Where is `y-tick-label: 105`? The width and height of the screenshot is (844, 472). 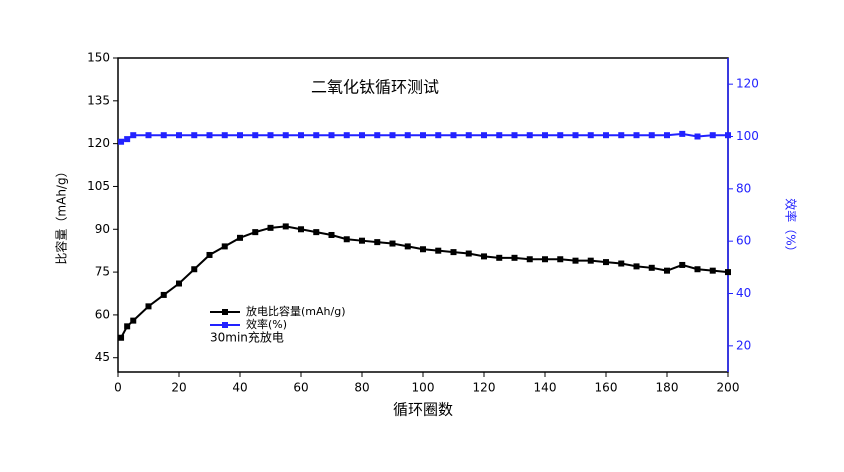 y-tick-label: 105 is located at coordinates (98, 186).